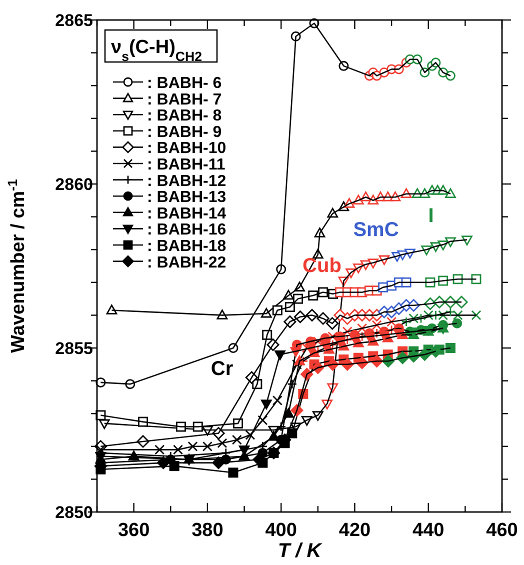  I want to click on legend-label: : BABH-11, so click(186, 165).